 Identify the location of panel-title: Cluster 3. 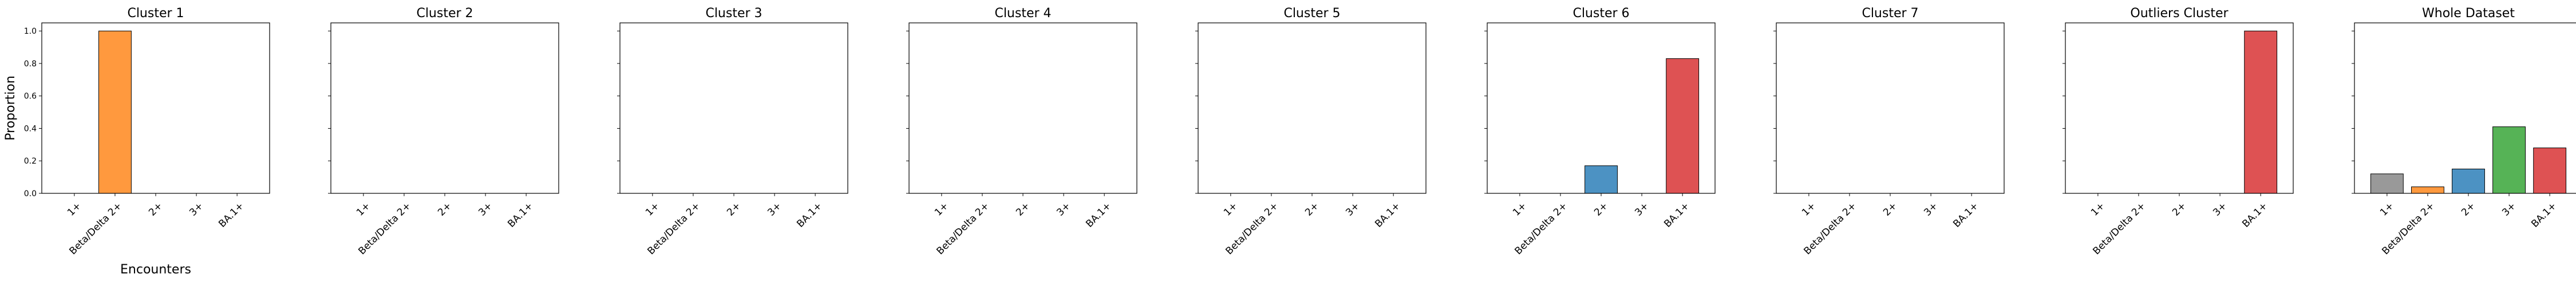
(733, 13).